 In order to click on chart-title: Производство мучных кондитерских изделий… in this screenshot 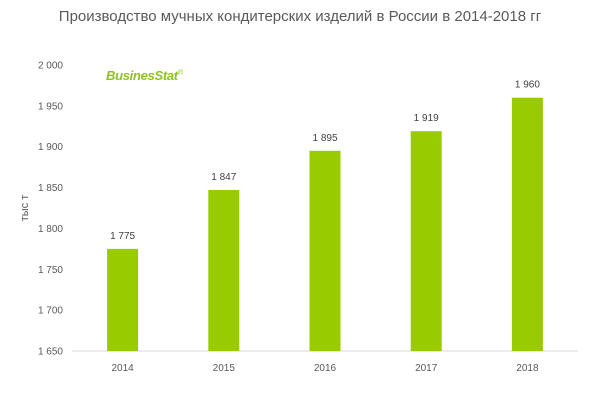, I will do `click(300, 16)`.